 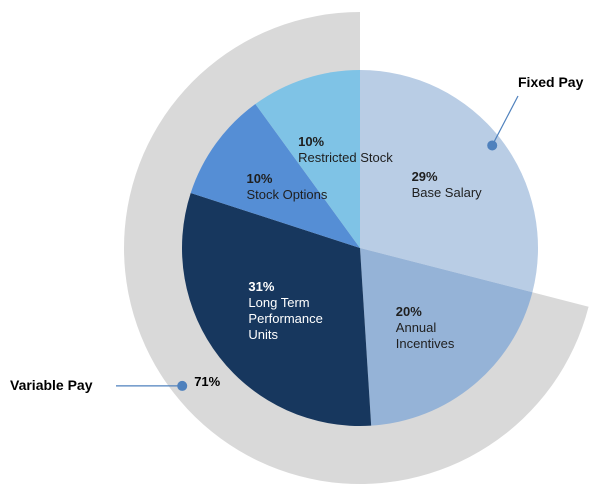 I want to click on callout-text: Fixed Pay, so click(x=551, y=82).